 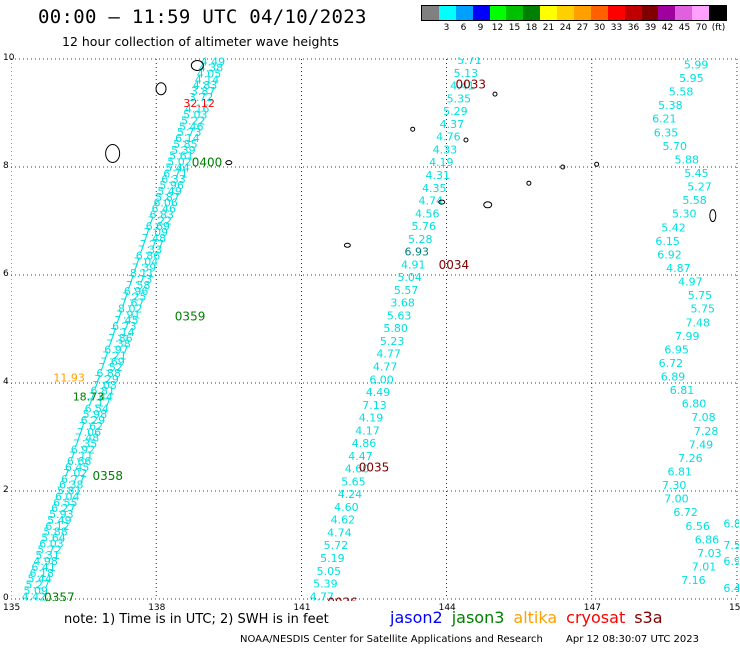 What do you see at coordinates (666, 132) in the screenshot?
I see `track-value: 6.35` at bounding box center [666, 132].